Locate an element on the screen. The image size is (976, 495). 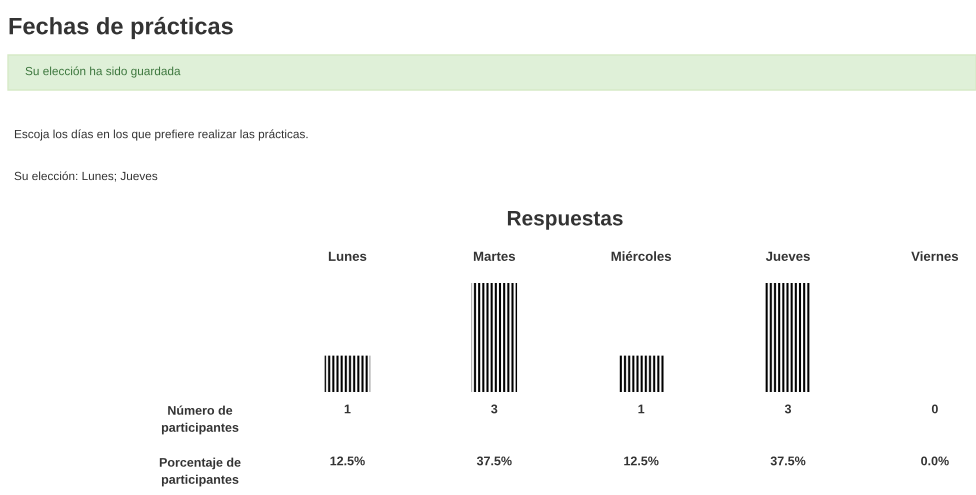
data-label: 0 is located at coordinates (935, 409).